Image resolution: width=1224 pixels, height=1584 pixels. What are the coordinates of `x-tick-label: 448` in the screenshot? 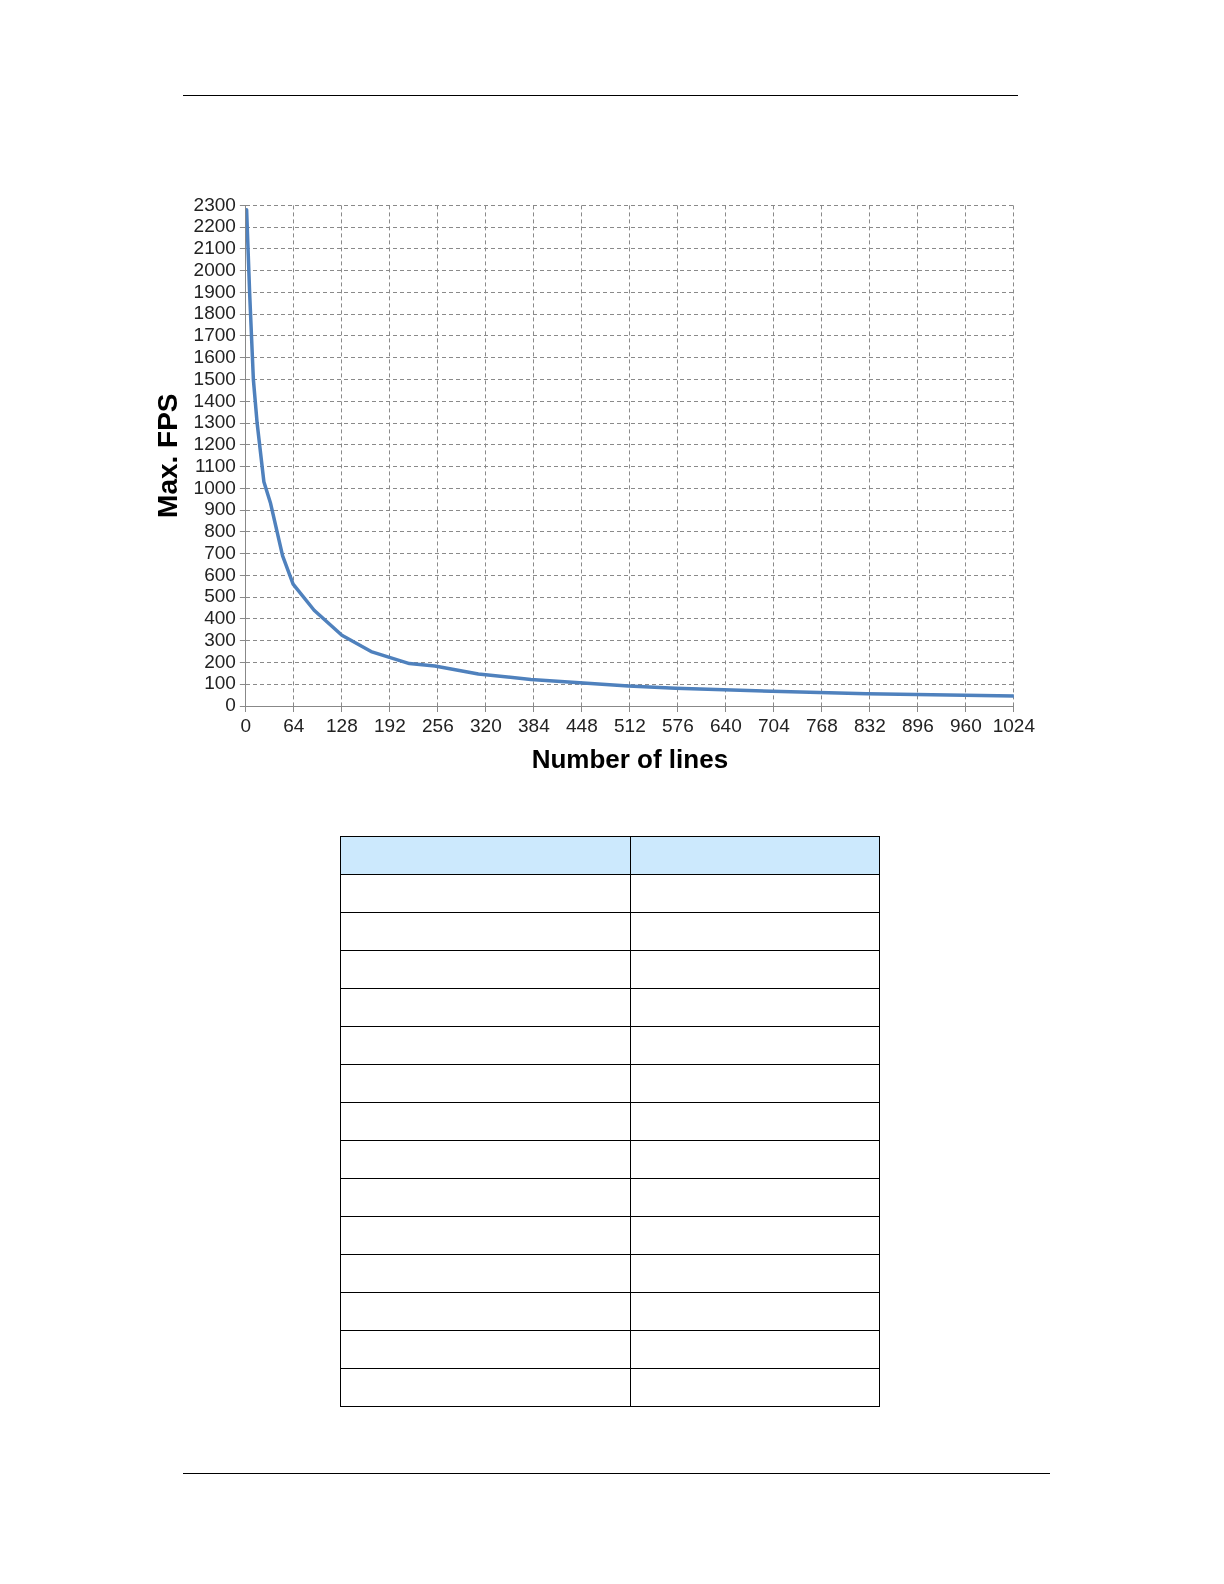 It's located at (582, 725).